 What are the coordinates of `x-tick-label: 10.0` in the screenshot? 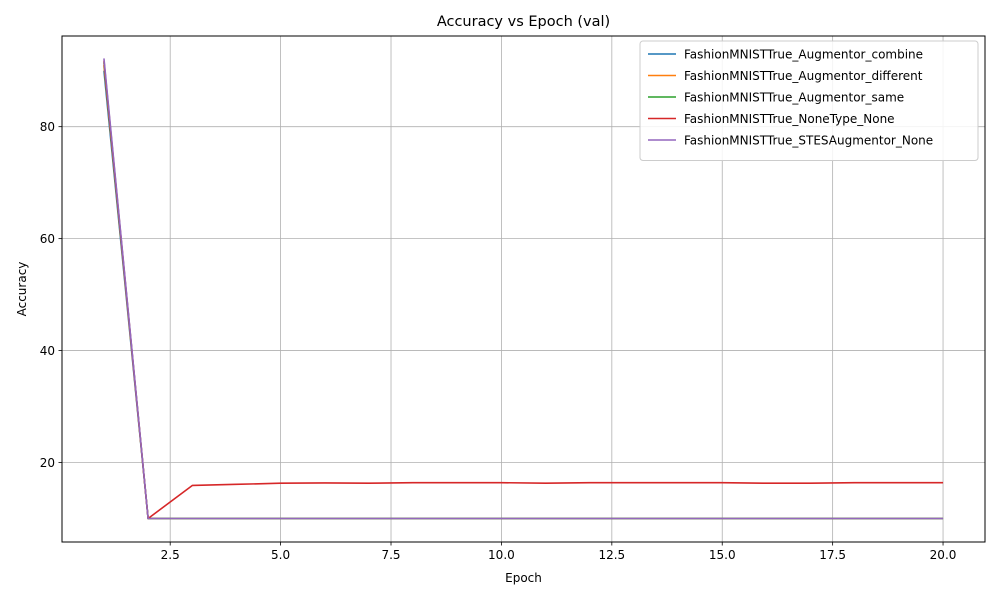 It's located at (501, 555).